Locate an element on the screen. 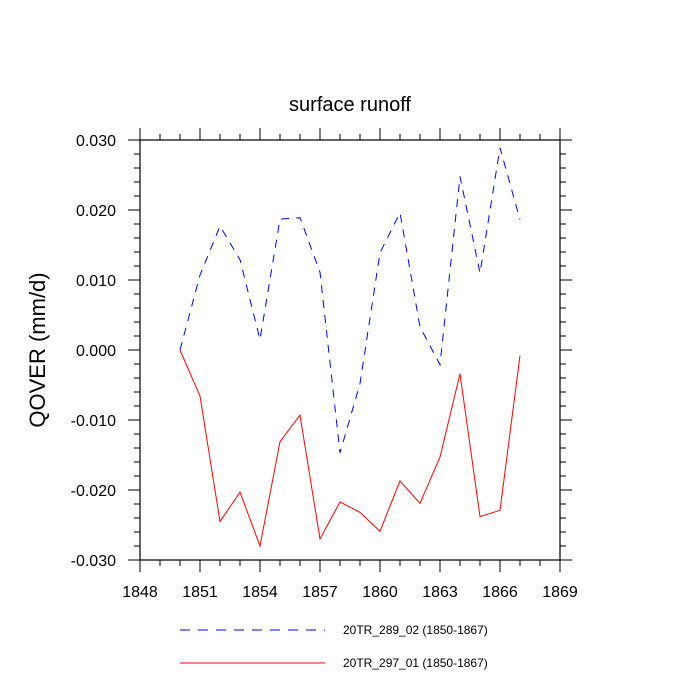  y-tick-label: 0.020 is located at coordinates (96, 211).